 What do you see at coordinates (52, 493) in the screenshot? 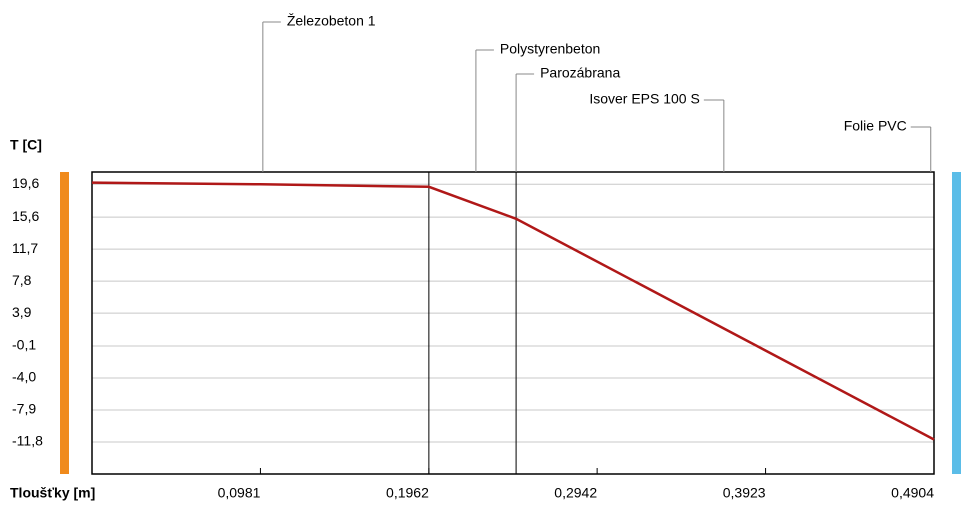
I see `x-axis-label: Tloušťky [m]` at bounding box center [52, 493].